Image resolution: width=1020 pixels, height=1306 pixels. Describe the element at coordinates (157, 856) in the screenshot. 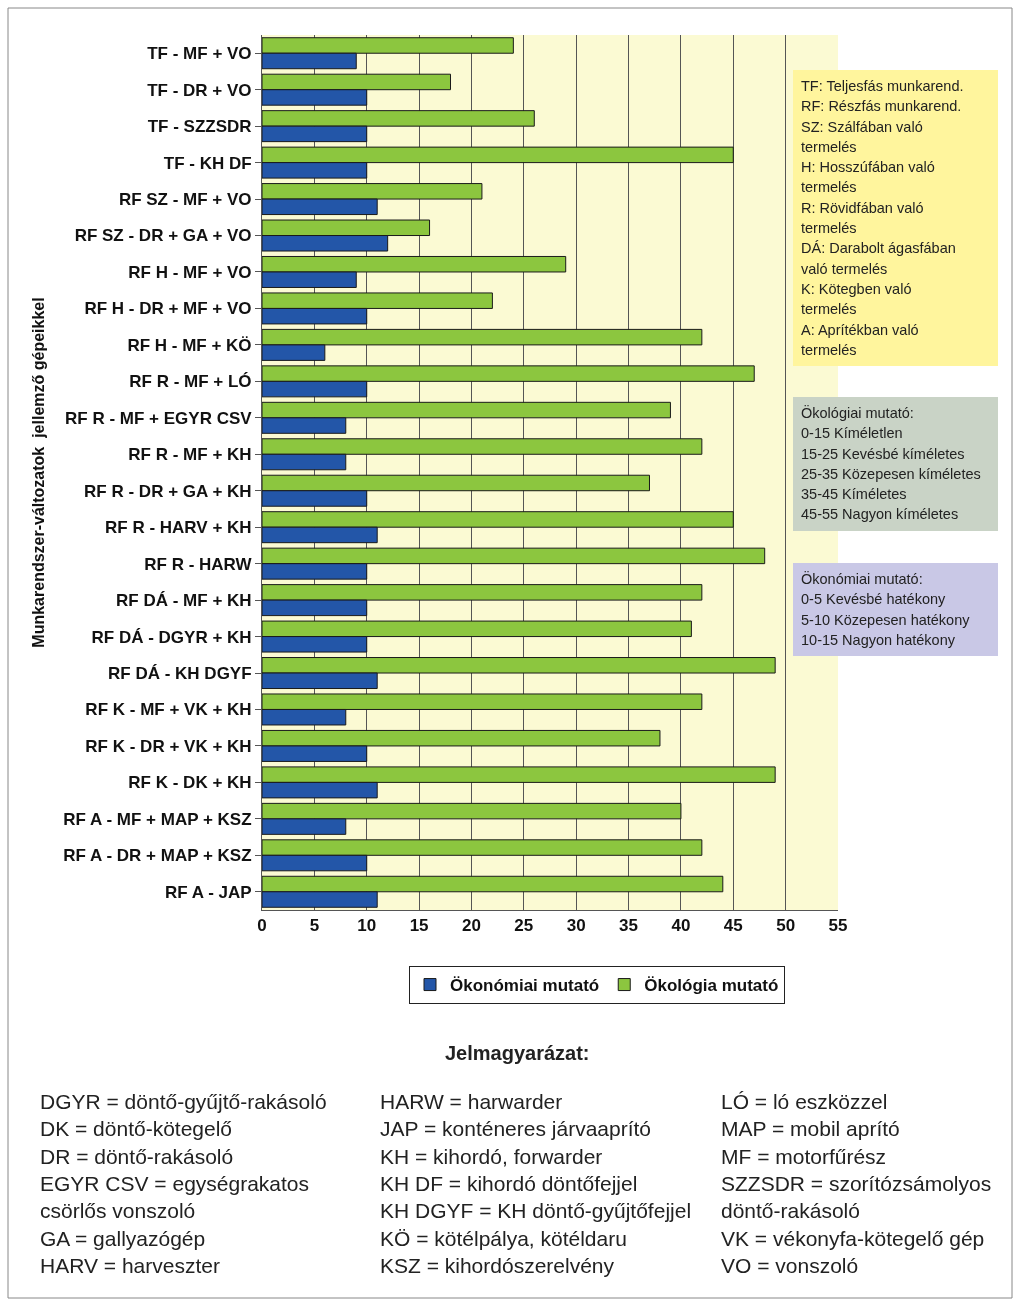

I see `y-tick-label: RF A - DR + MAP + KSZ` at that location.